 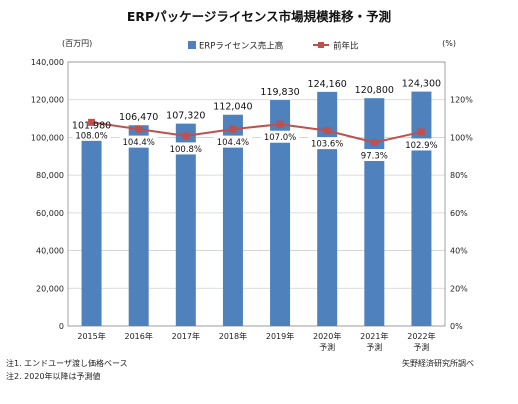 I want to click on right-tick-label: 100%, so click(x=461, y=137).